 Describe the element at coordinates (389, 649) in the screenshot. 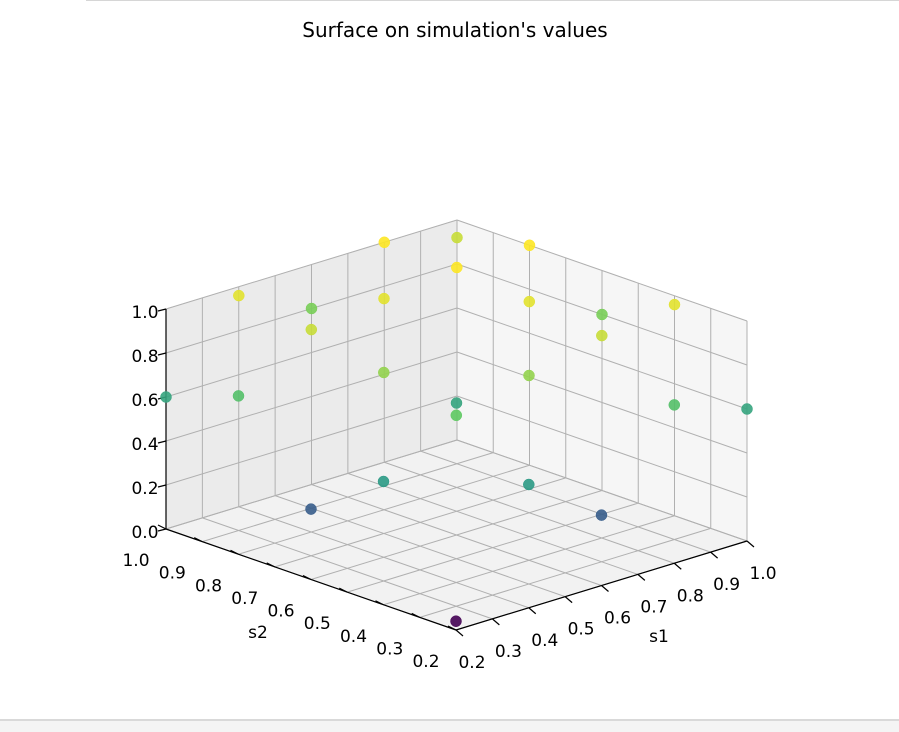

I see `y-tick-label: 0.3` at that location.